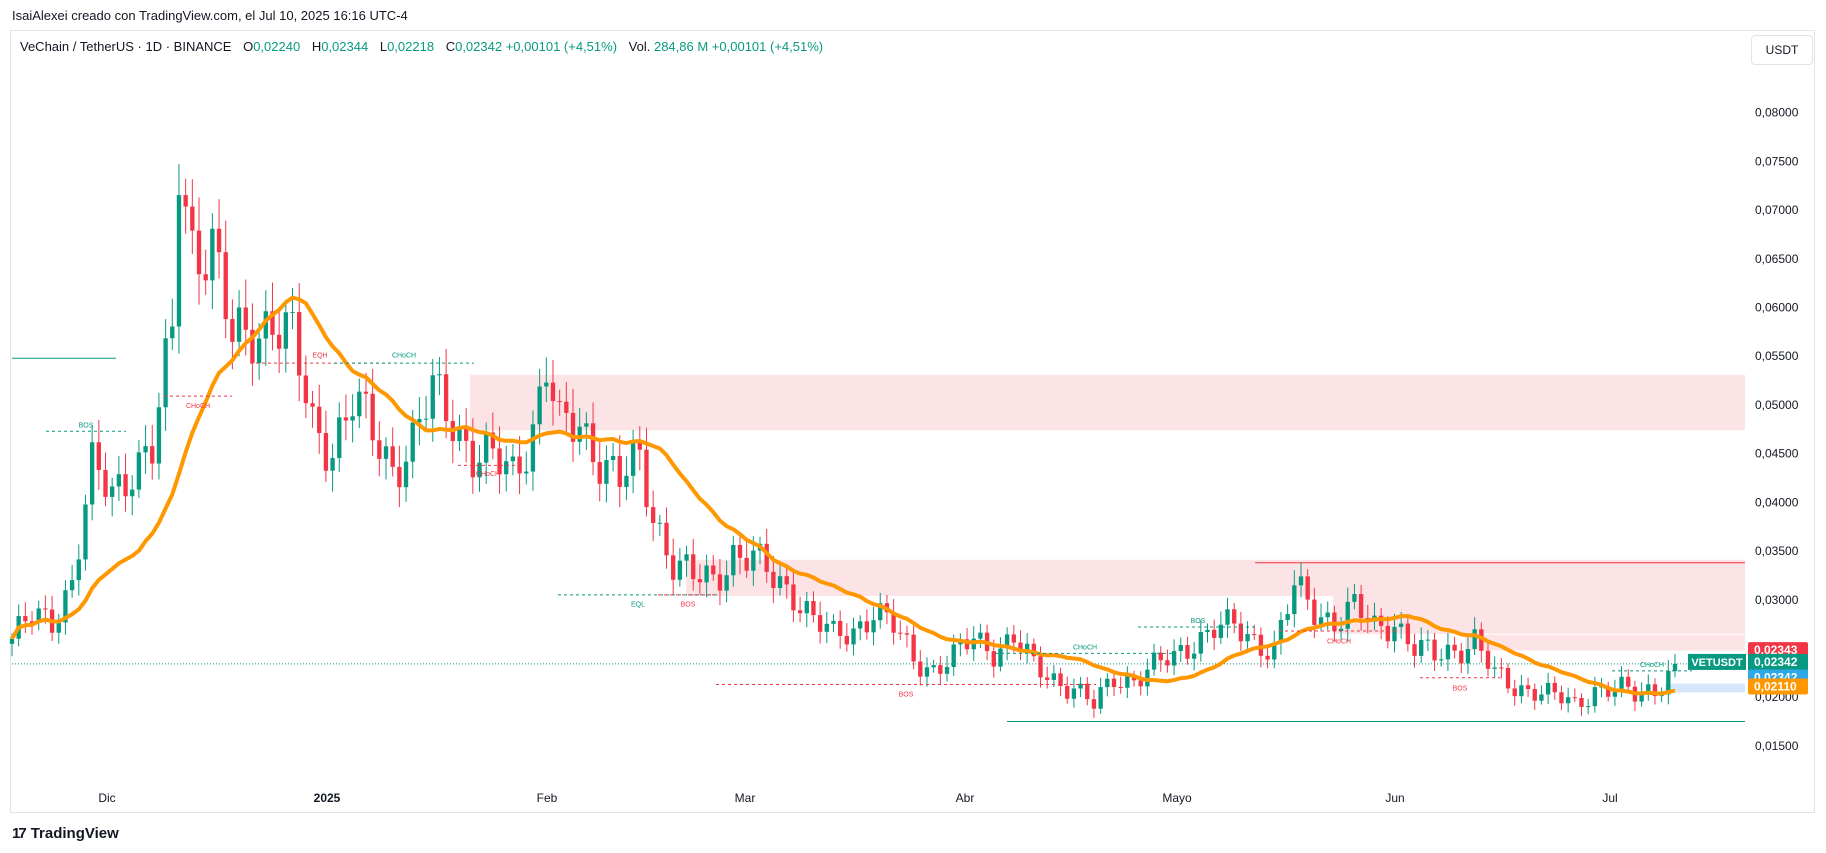 The height and width of the screenshot is (853, 1826). What do you see at coordinates (639, 46) in the screenshot?
I see `volume-label: Vol.` at bounding box center [639, 46].